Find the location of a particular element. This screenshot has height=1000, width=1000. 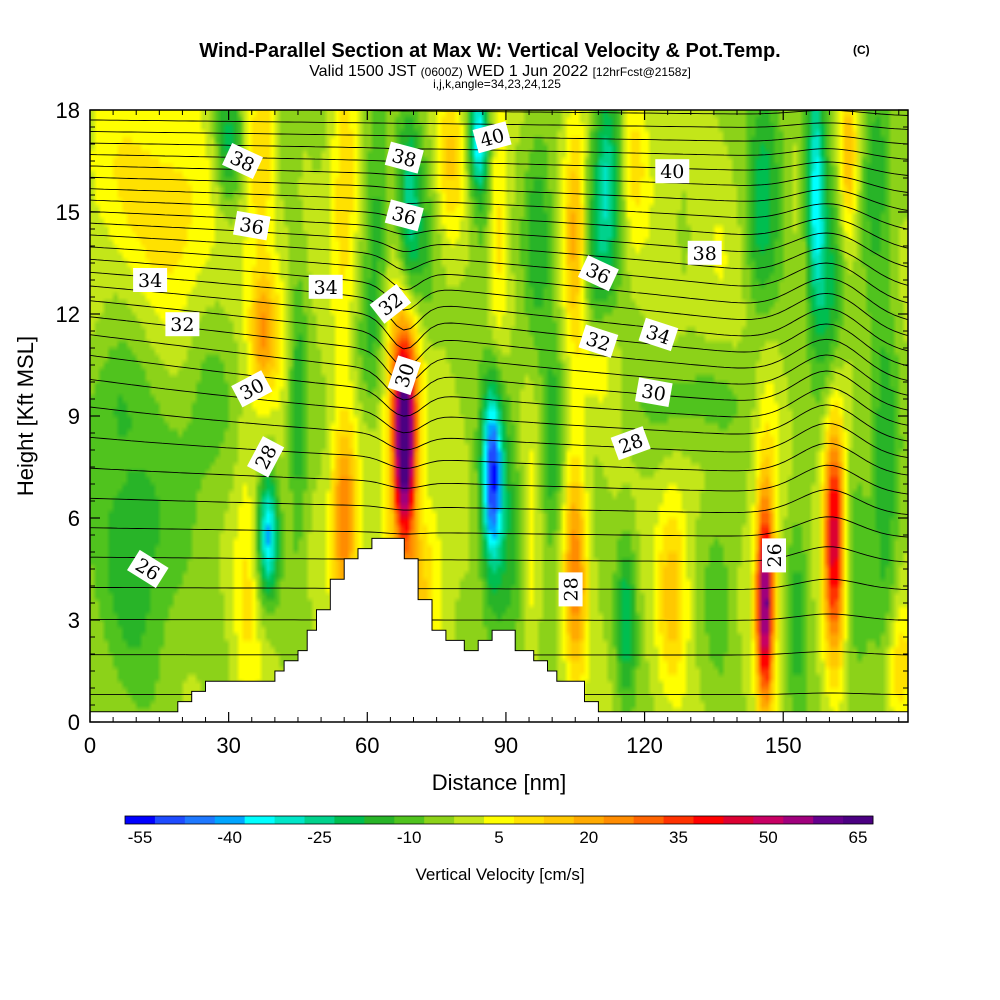

x-tick-label: 60 is located at coordinates (367, 745).